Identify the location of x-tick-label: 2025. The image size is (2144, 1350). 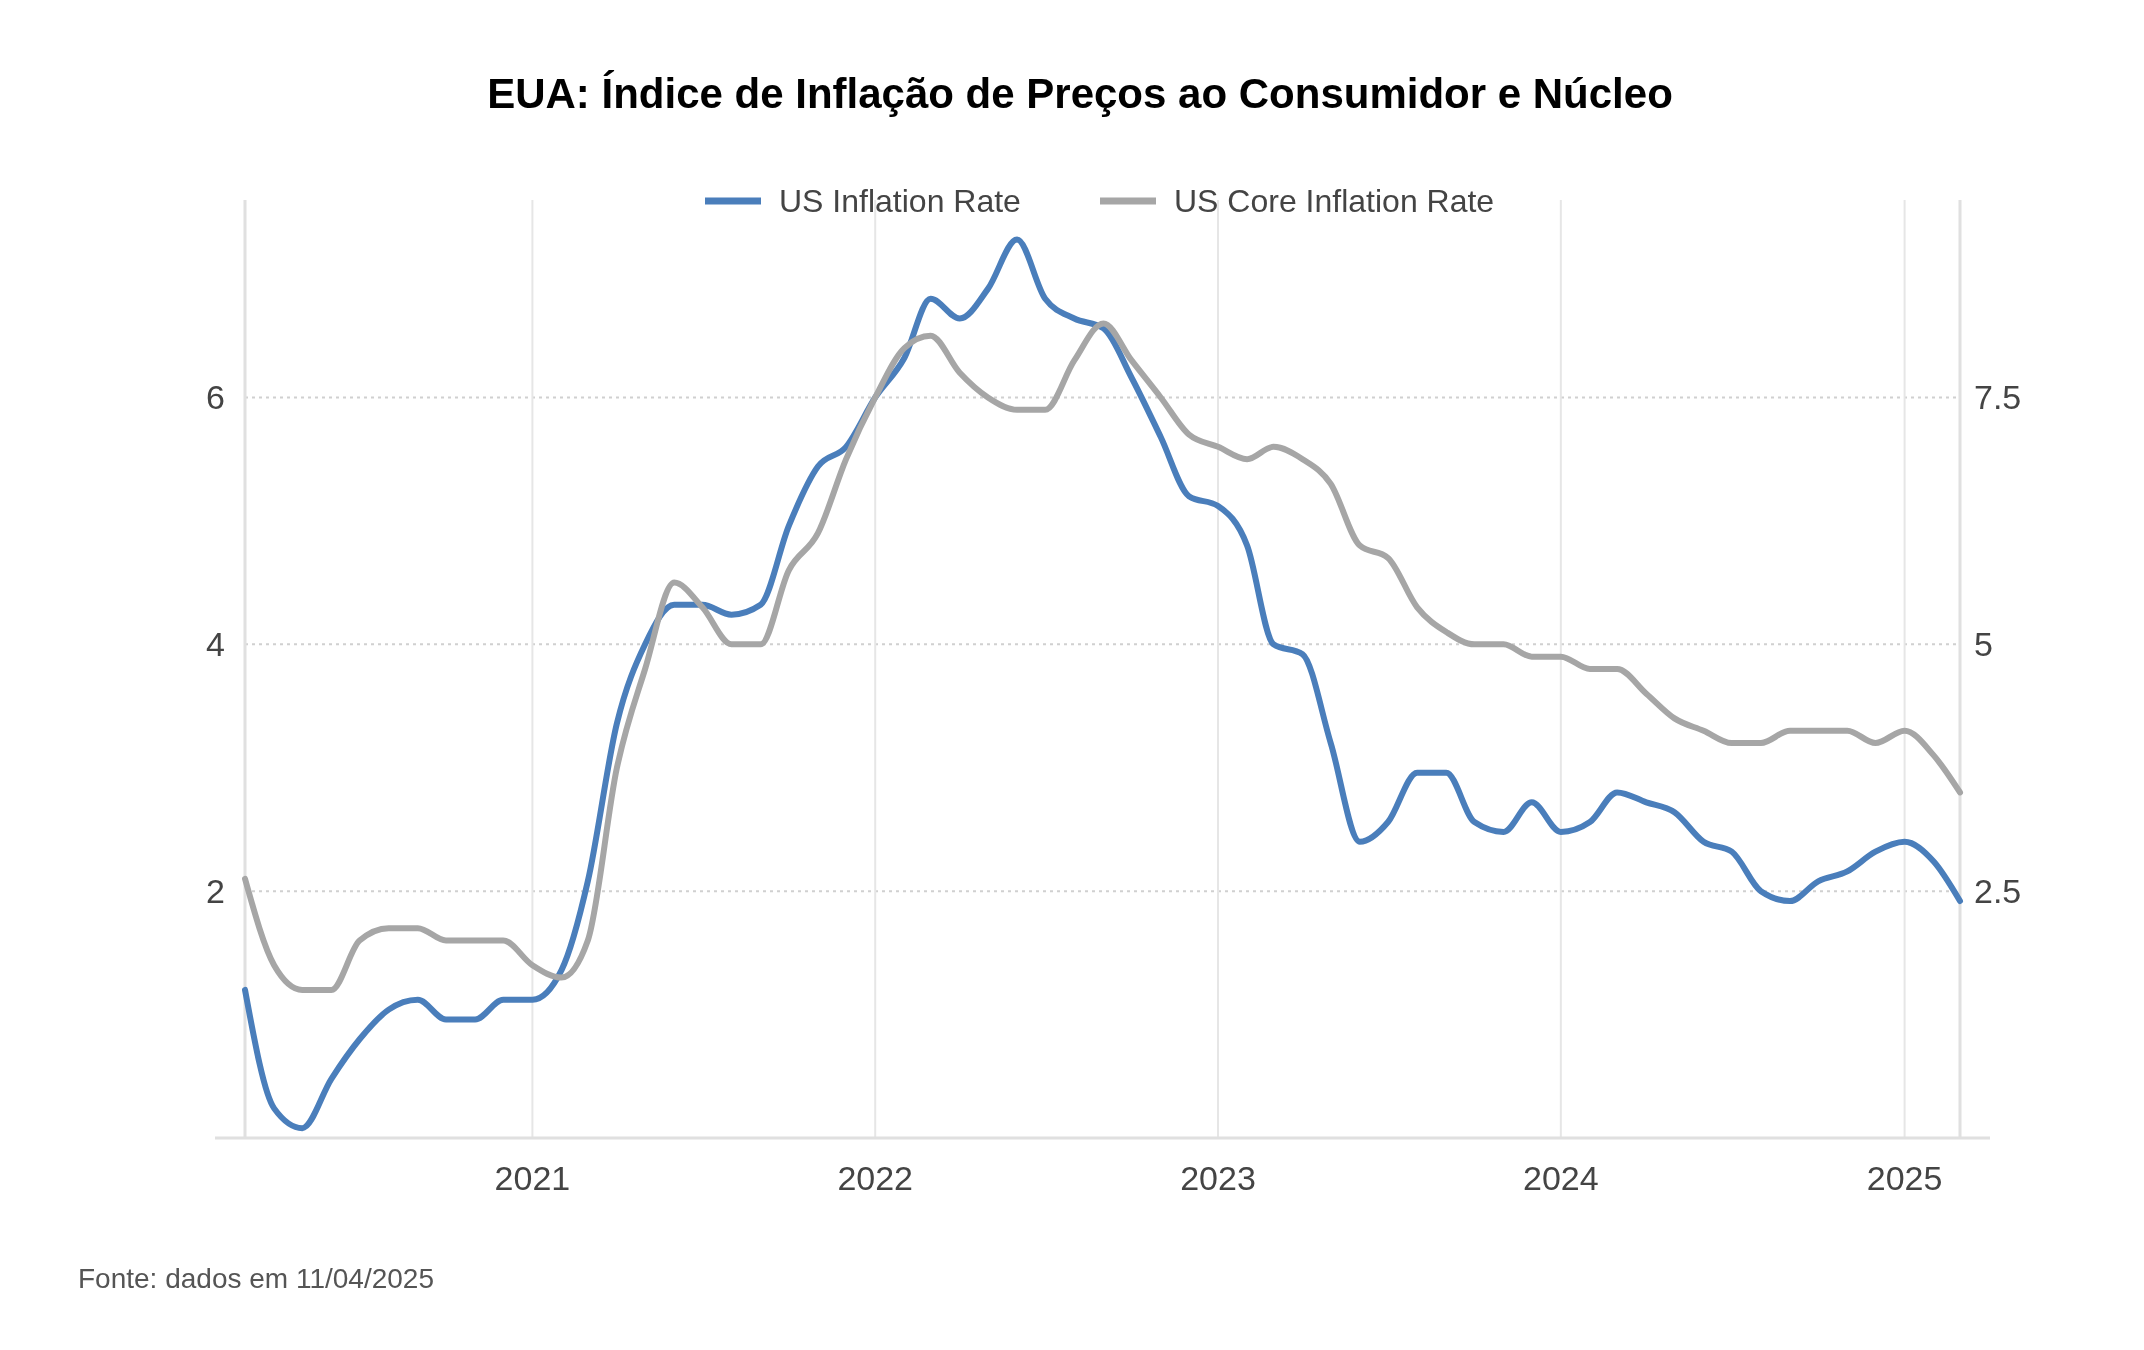
(1904, 1178).